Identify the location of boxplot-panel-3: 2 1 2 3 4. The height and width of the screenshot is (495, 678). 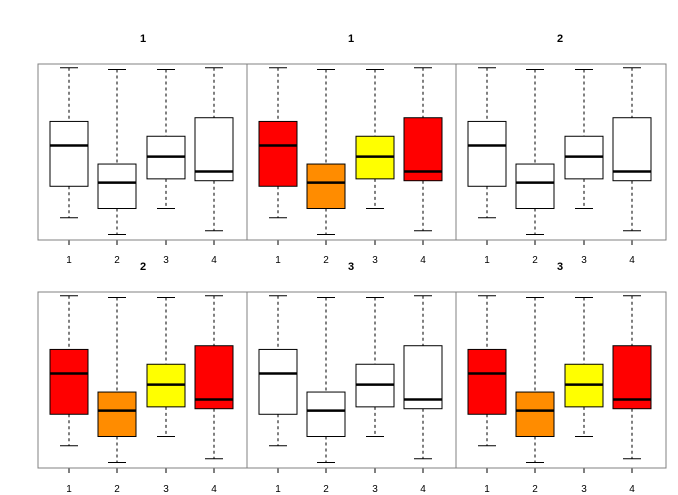
(561, 149).